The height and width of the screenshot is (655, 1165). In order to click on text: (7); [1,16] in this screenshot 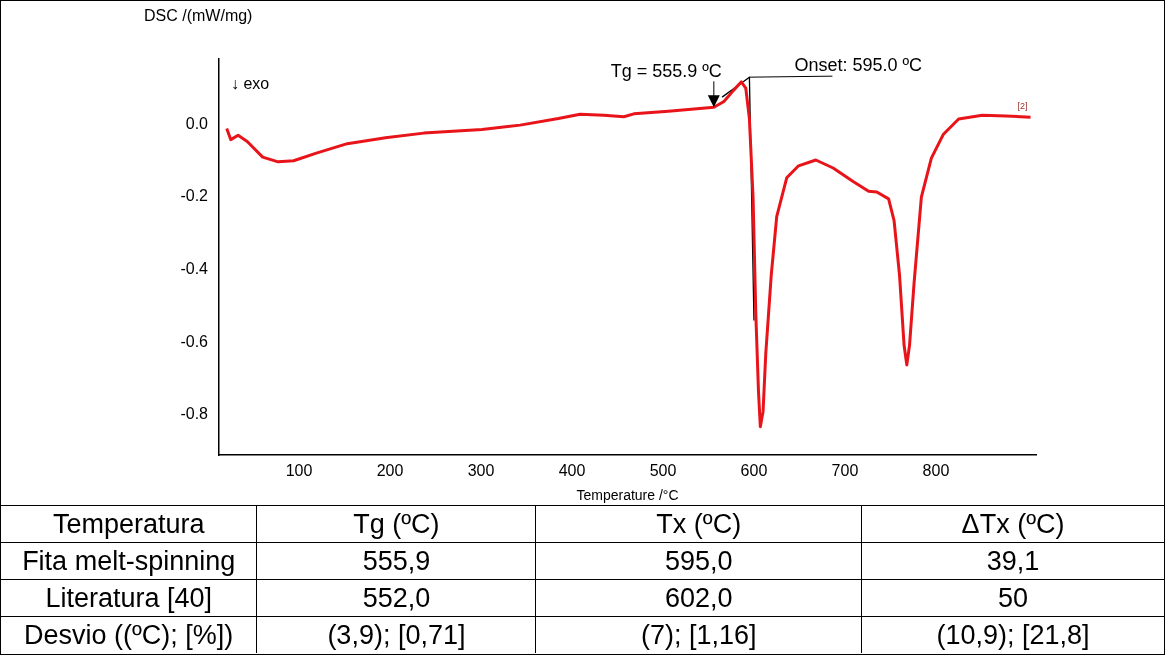, I will do `click(698, 634)`.